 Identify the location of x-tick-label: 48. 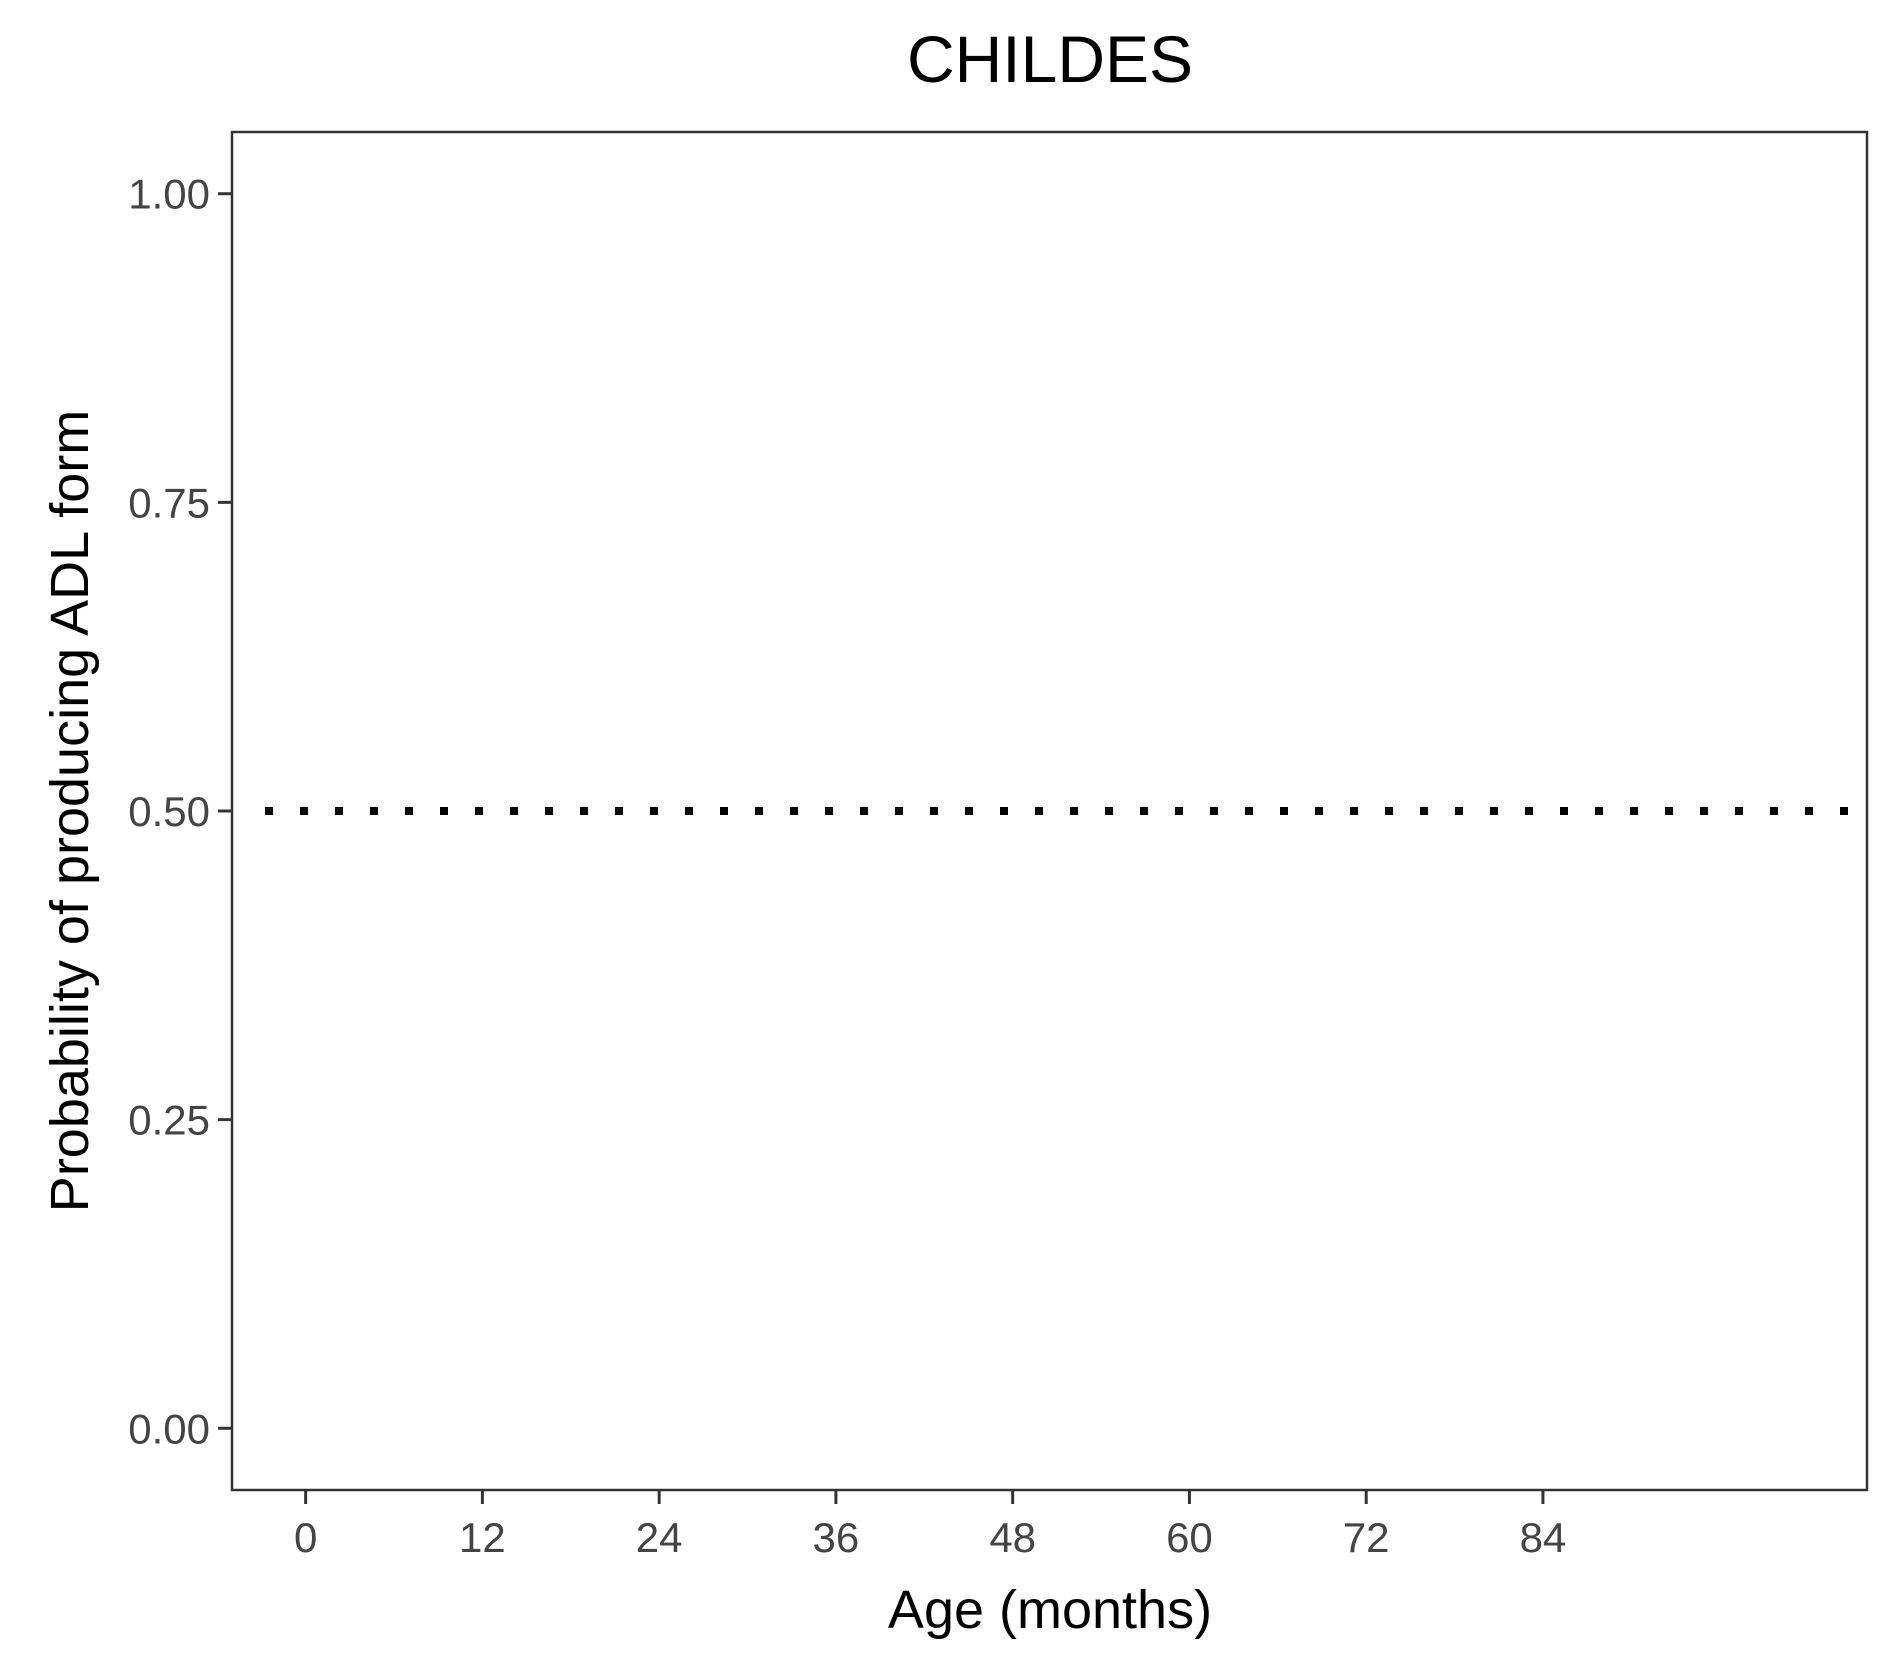
(1012, 1537).